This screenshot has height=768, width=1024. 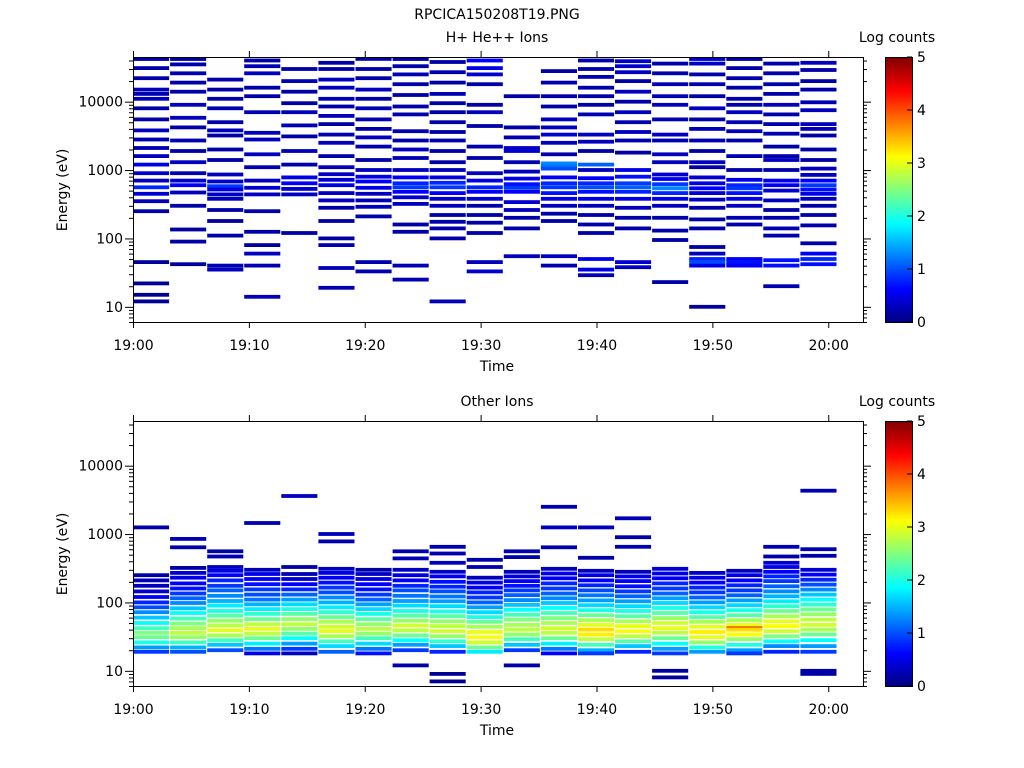 I want to click on x-axis-label: Time, so click(x=496, y=367).